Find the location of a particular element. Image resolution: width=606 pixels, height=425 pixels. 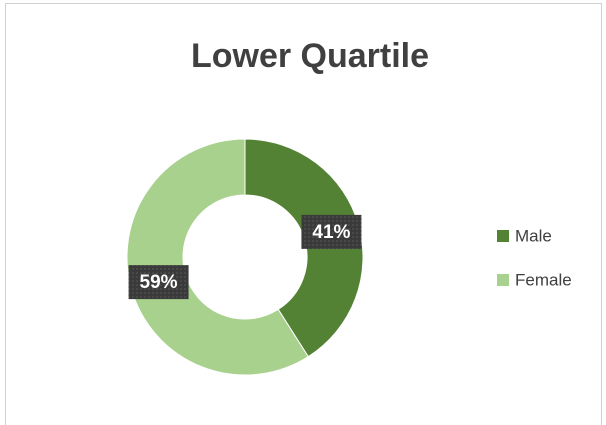

data-label: 59% is located at coordinates (159, 282).